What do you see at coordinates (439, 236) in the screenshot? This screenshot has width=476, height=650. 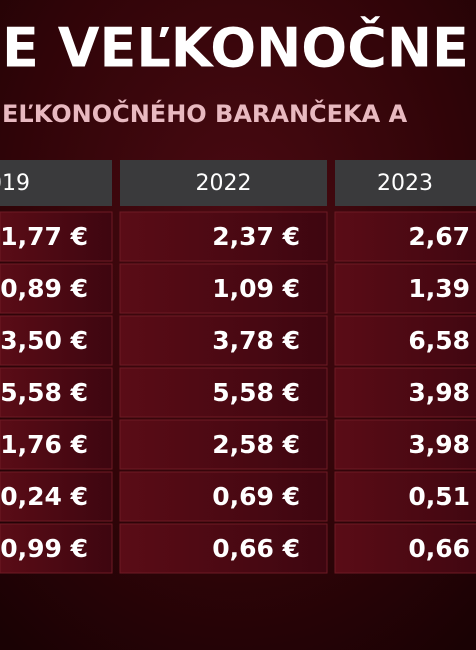 I see `cell-value: 2,67` at bounding box center [439, 236].